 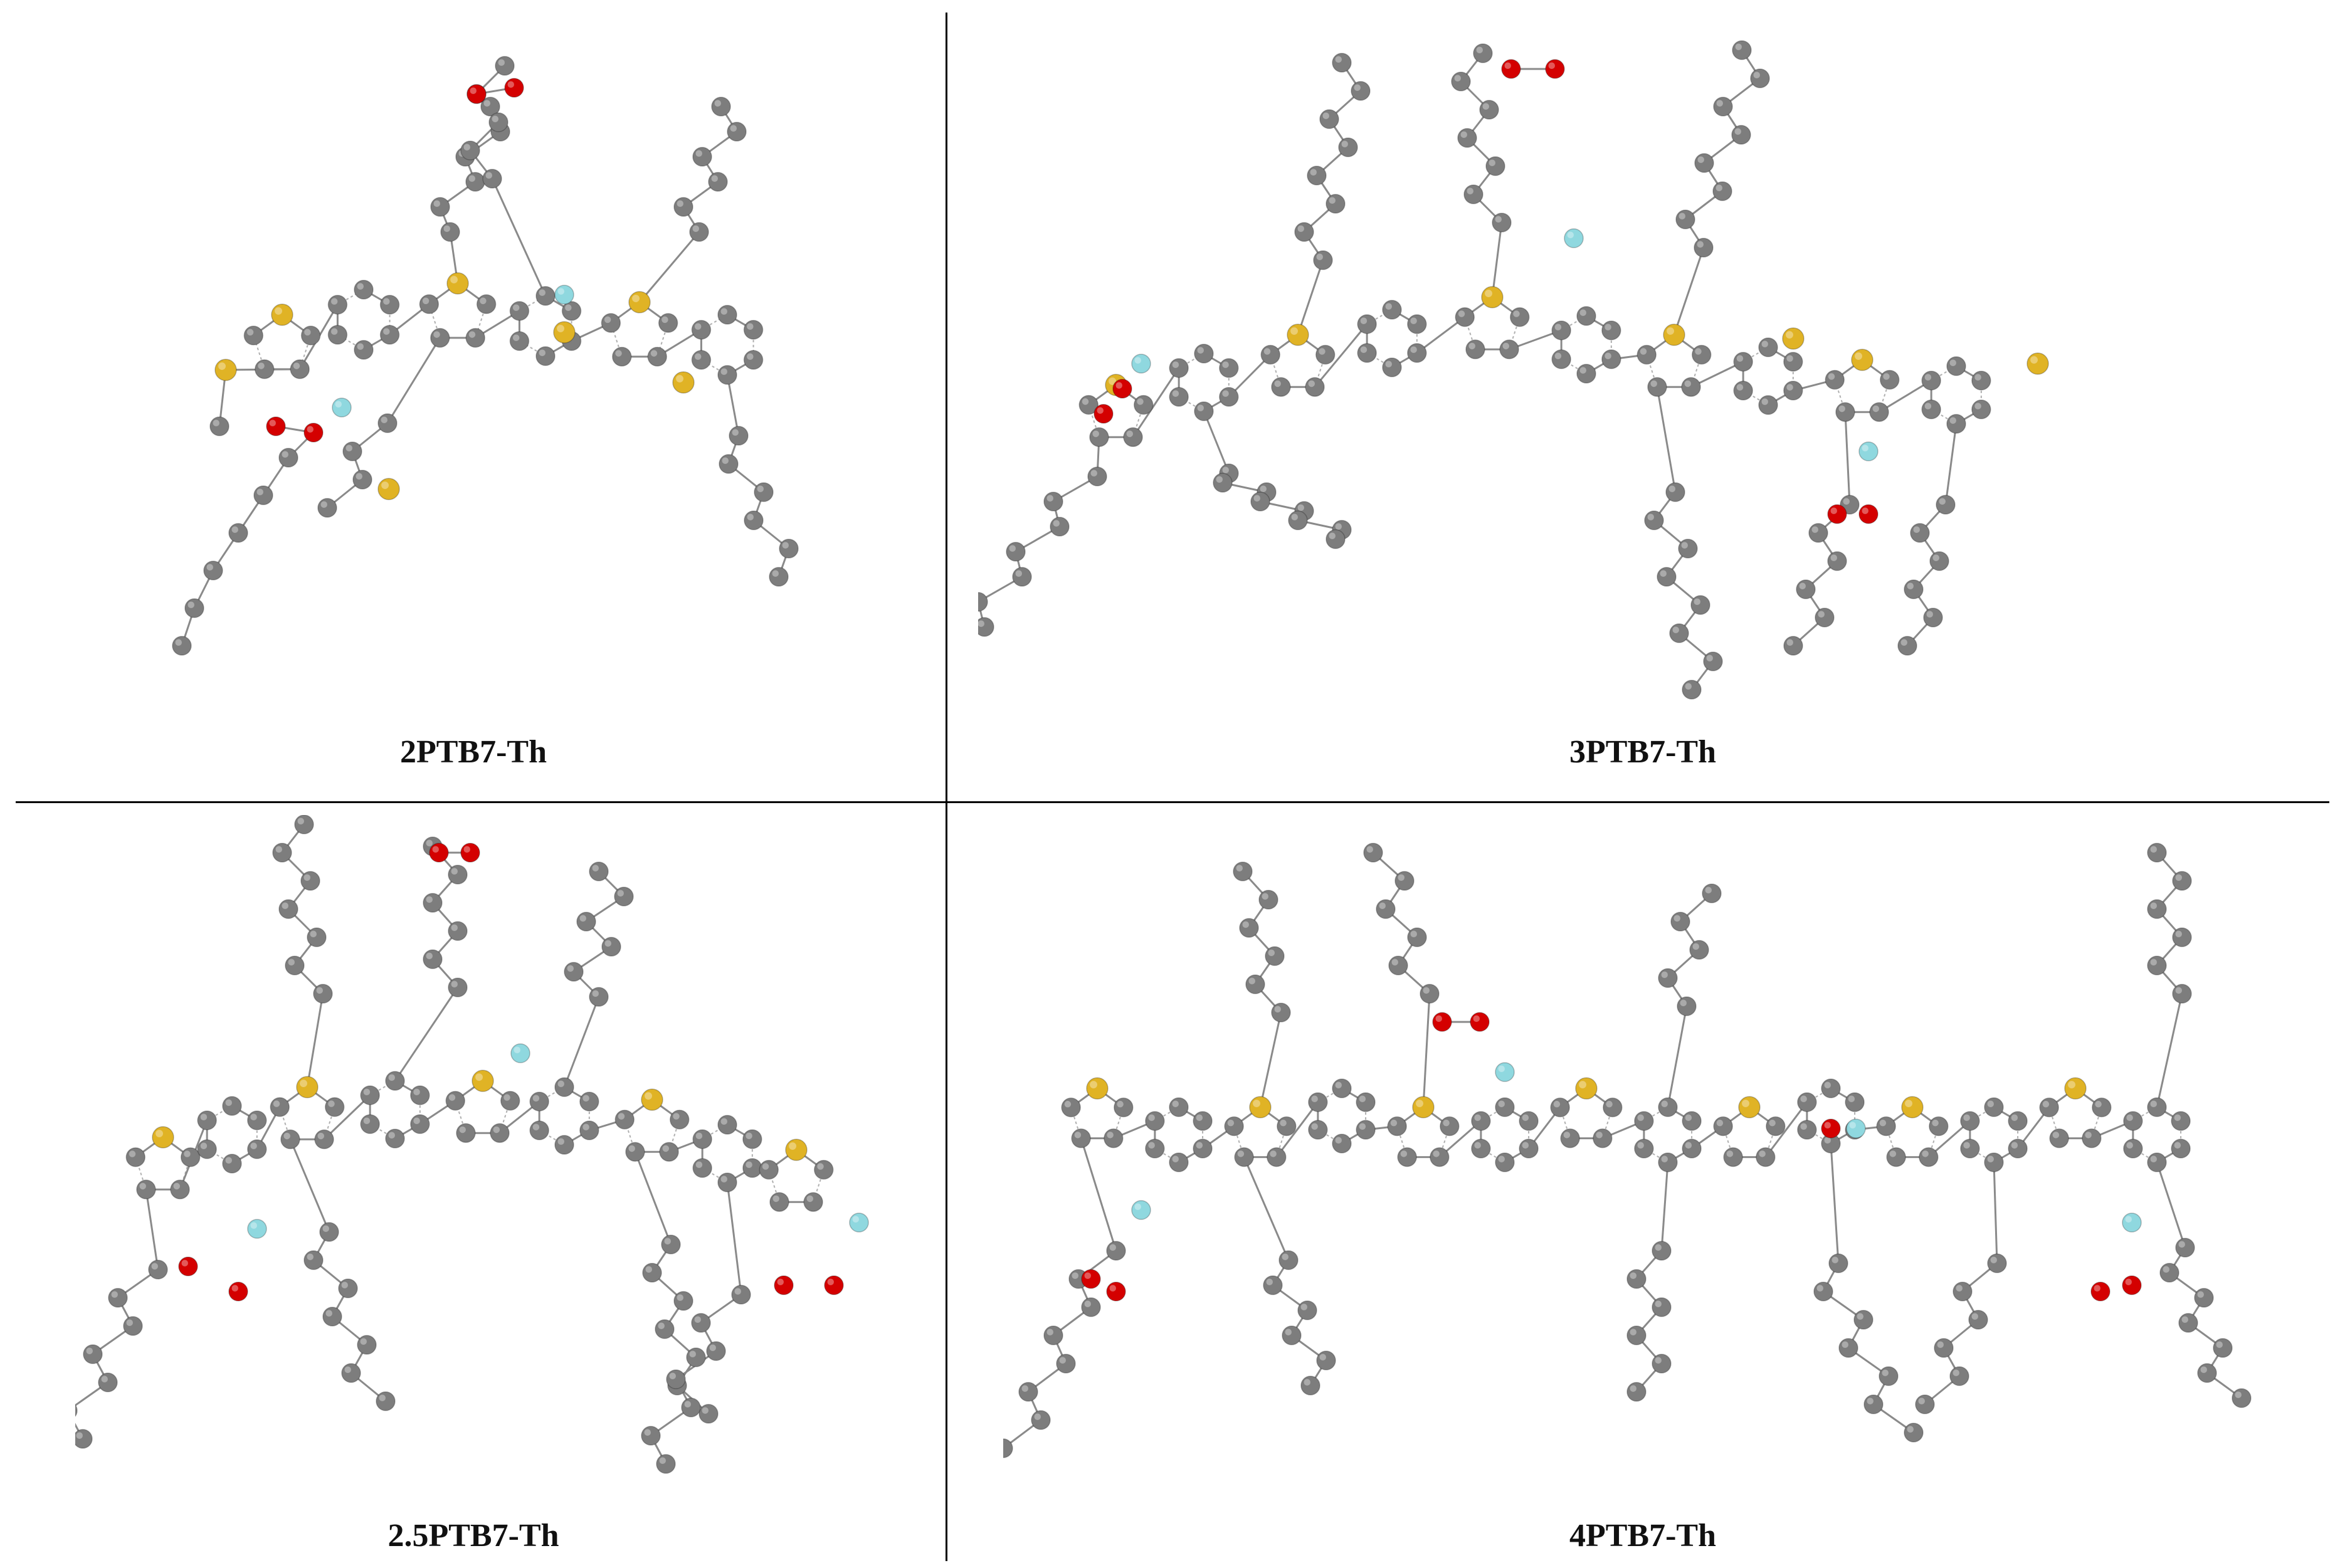 I want to click on molecule-2-5ptb7-th, so click(x=472, y=1144).